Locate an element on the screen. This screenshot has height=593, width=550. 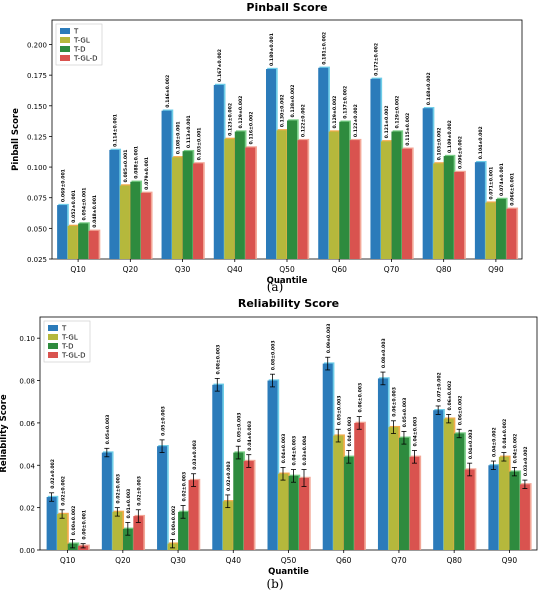
data-label: 0.180±0.001 is located at coordinates (272, 49).